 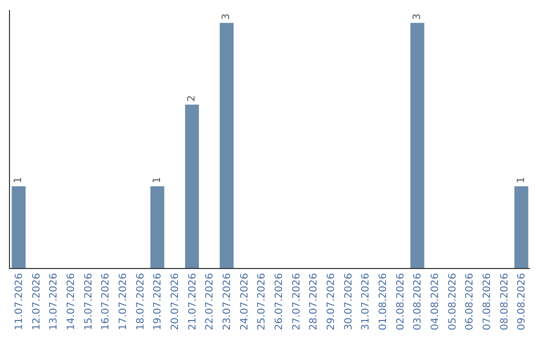 I want to click on x-tick-label: 24.07.2026, so click(x=244, y=301).